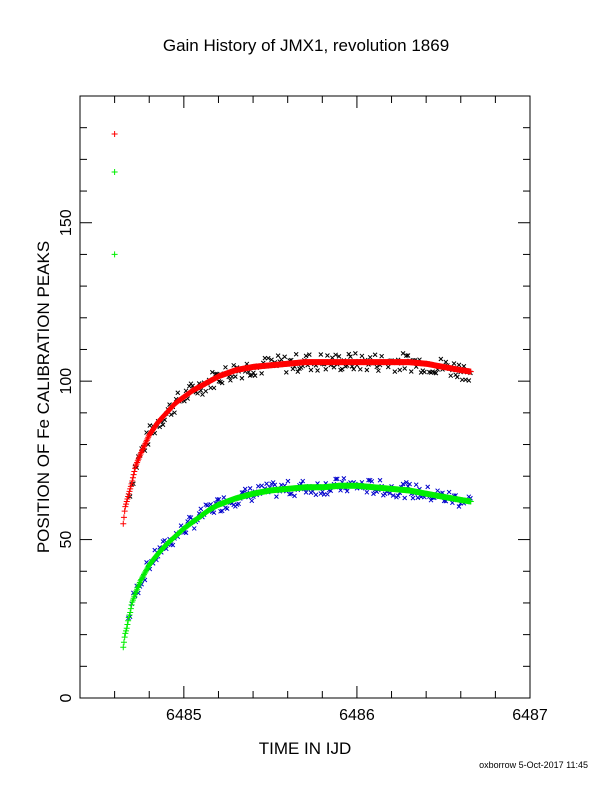 The height and width of the screenshot is (792, 612). I want to click on y-tick-label: 0, so click(66, 697).